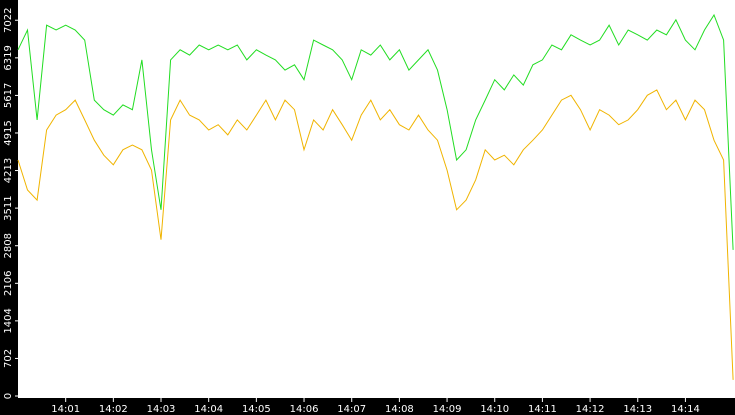 This screenshot has height=415, width=735. Describe the element at coordinates (8, 95) in the screenshot. I see `y-tick-label: 5617` at that location.